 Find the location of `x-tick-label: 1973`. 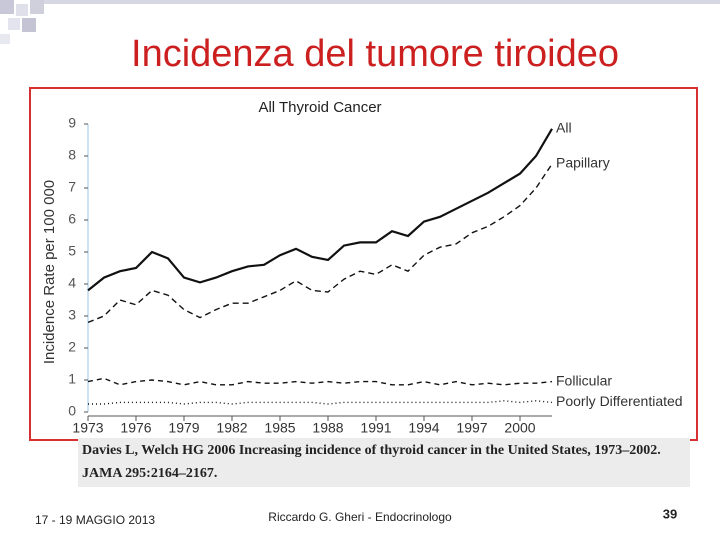

x-tick-label: 1973 is located at coordinates (87, 428).